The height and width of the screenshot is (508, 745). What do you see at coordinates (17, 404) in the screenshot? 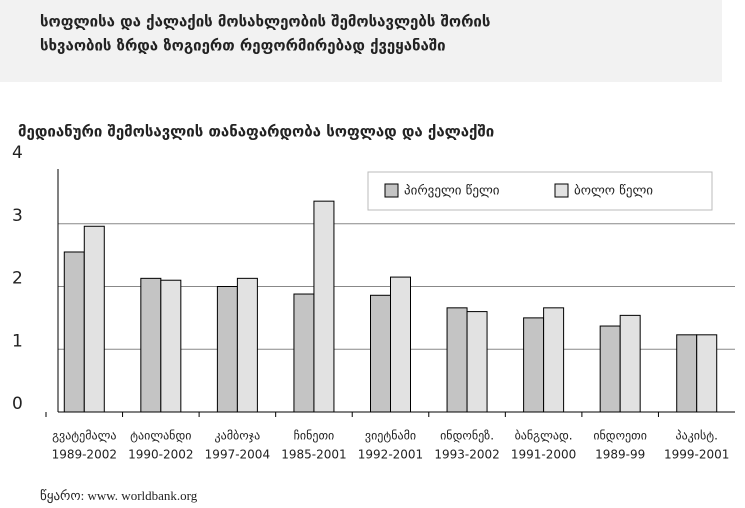
I see `y-tick-label: 0` at bounding box center [17, 404].